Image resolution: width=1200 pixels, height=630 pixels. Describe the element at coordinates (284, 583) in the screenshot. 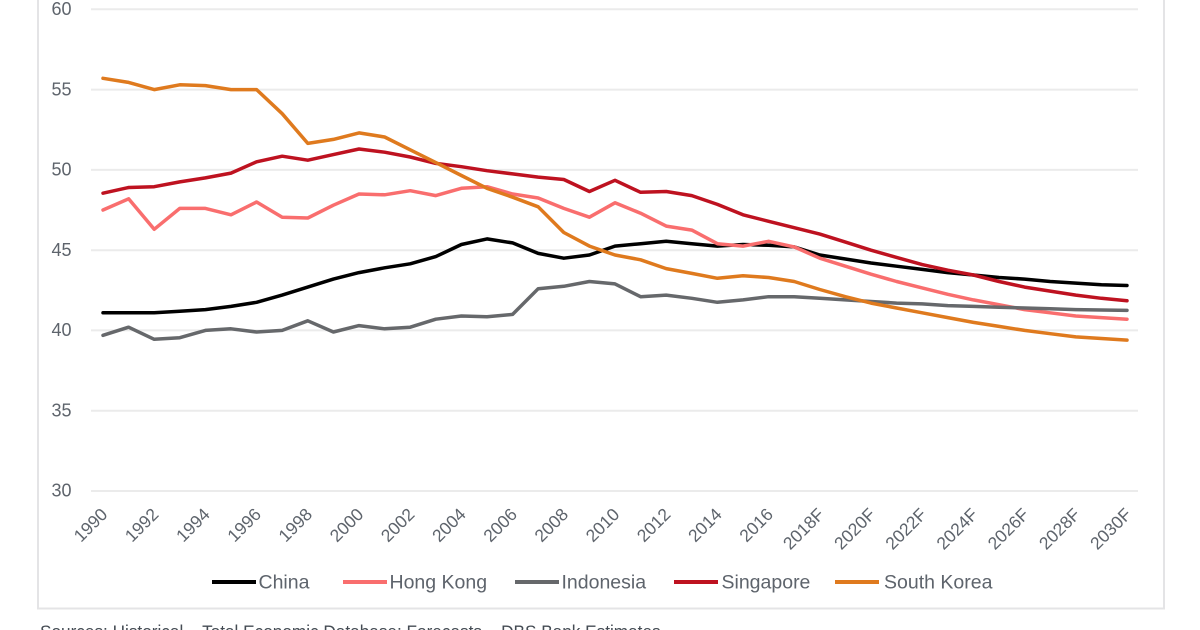

I see `svg-text: China` at that location.